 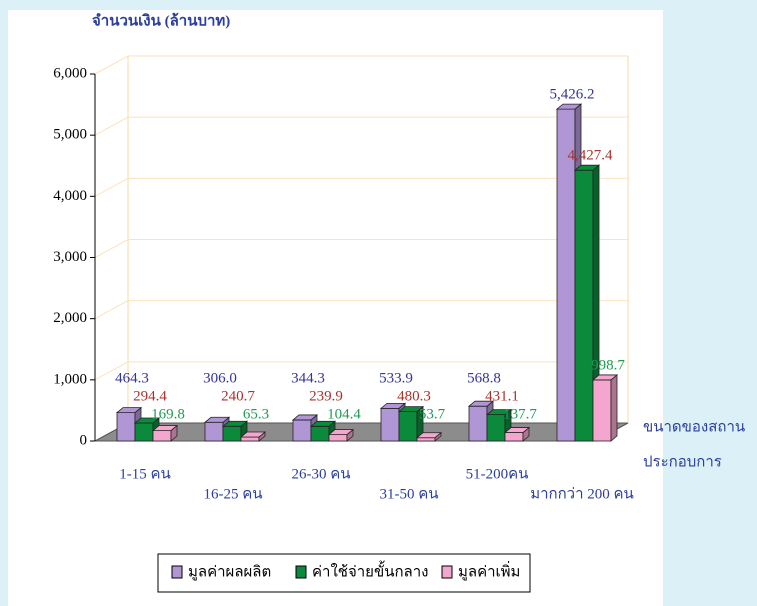 I want to click on value-label: 240.7, so click(x=238, y=396).